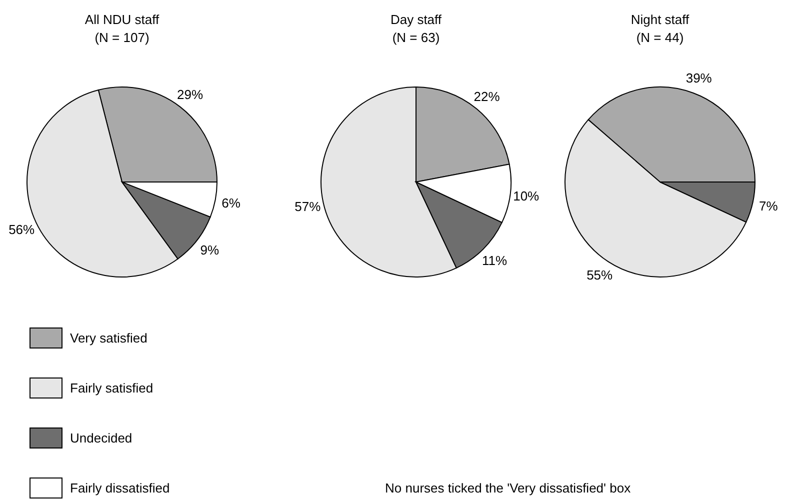 The width and height of the screenshot is (787, 504). What do you see at coordinates (508, 488) in the screenshot?
I see `text: No nurses ticked the 'Very dissatisfied' box` at bounding box center [508, 488].